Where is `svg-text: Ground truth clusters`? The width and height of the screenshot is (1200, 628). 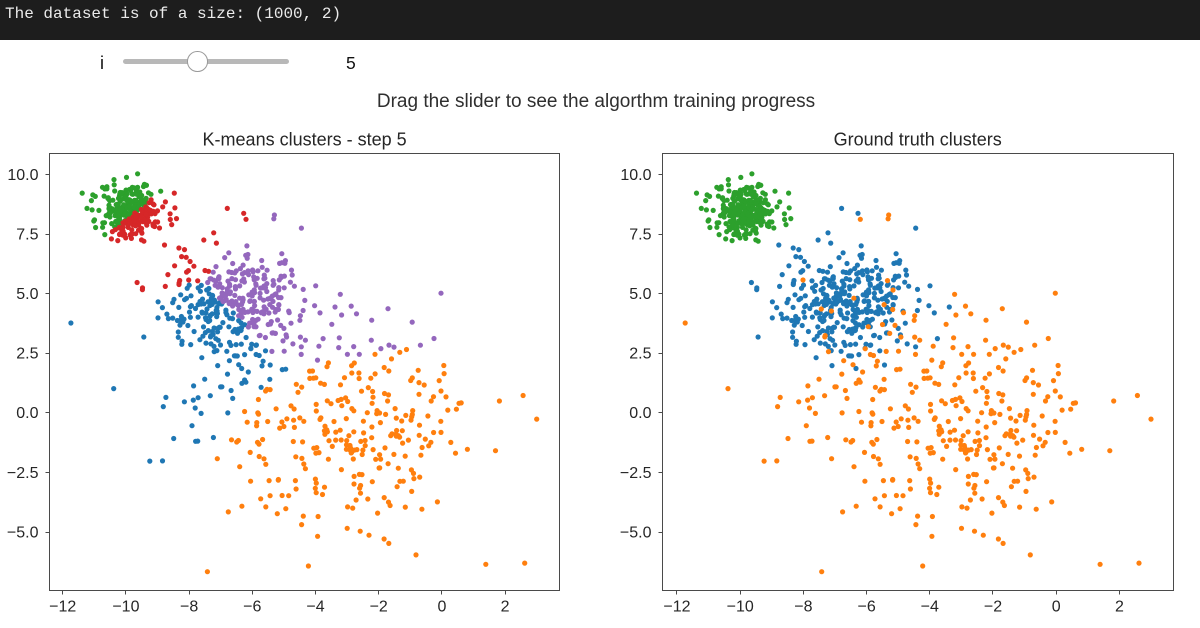 svg-text: Ground truth clusters is located at coordinates (918, 140).